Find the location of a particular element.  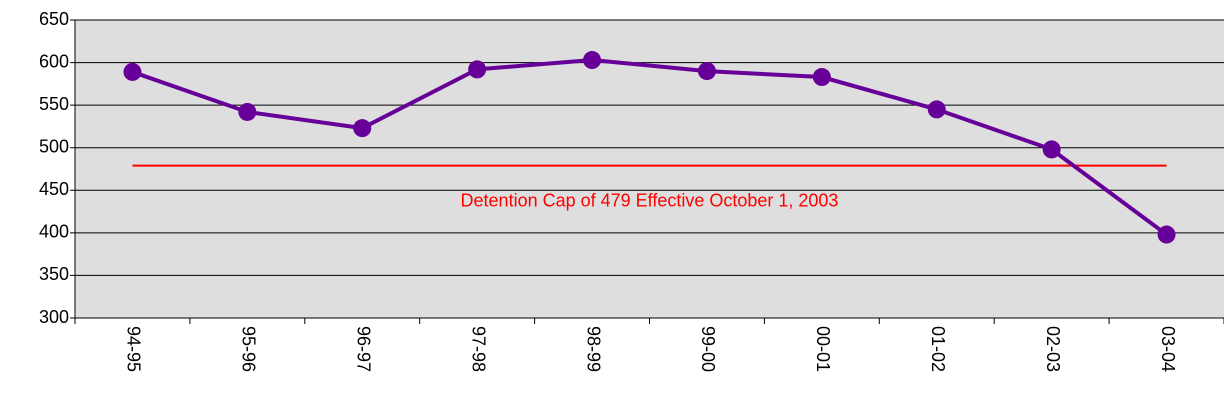

y-tick-label: 450 is located at coordinates (54, 189).